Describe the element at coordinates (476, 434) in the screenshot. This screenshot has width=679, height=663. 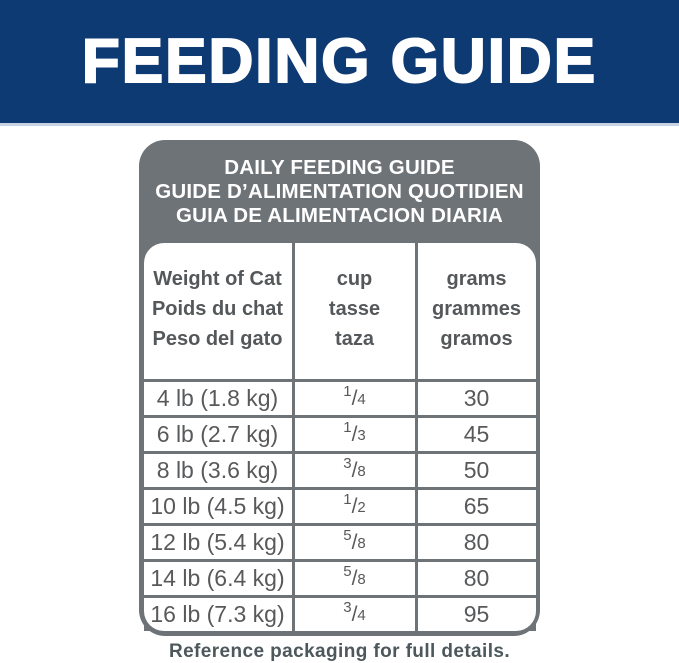
I see `grams-cell: 45` at that location.